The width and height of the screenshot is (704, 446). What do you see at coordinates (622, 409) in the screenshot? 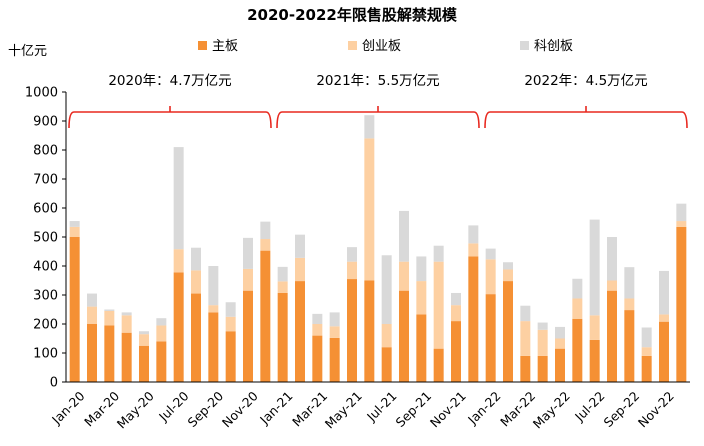
I see `x-tick-label: Sep-22` at bounding box center [622, 409].